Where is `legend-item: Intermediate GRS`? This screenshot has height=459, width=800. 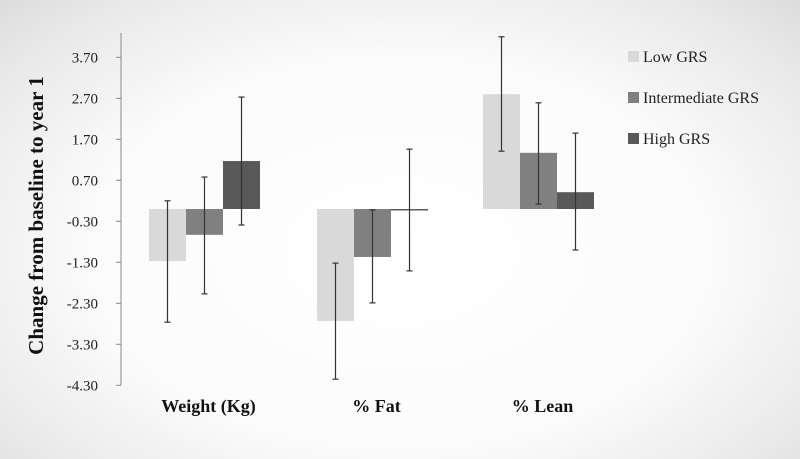
legend-item: Intermediate GRS is located at coordinates (693, 98).